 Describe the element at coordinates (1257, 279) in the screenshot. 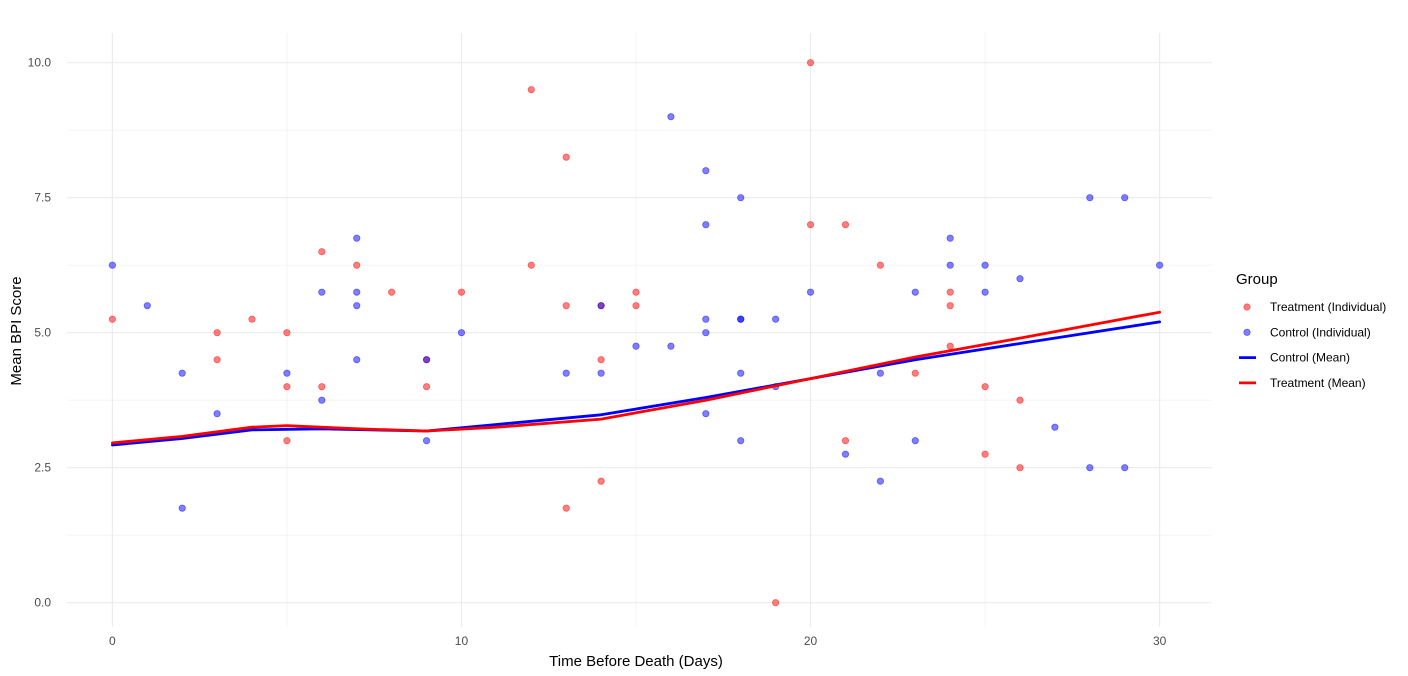

I see `legend-title: Group` at that location.